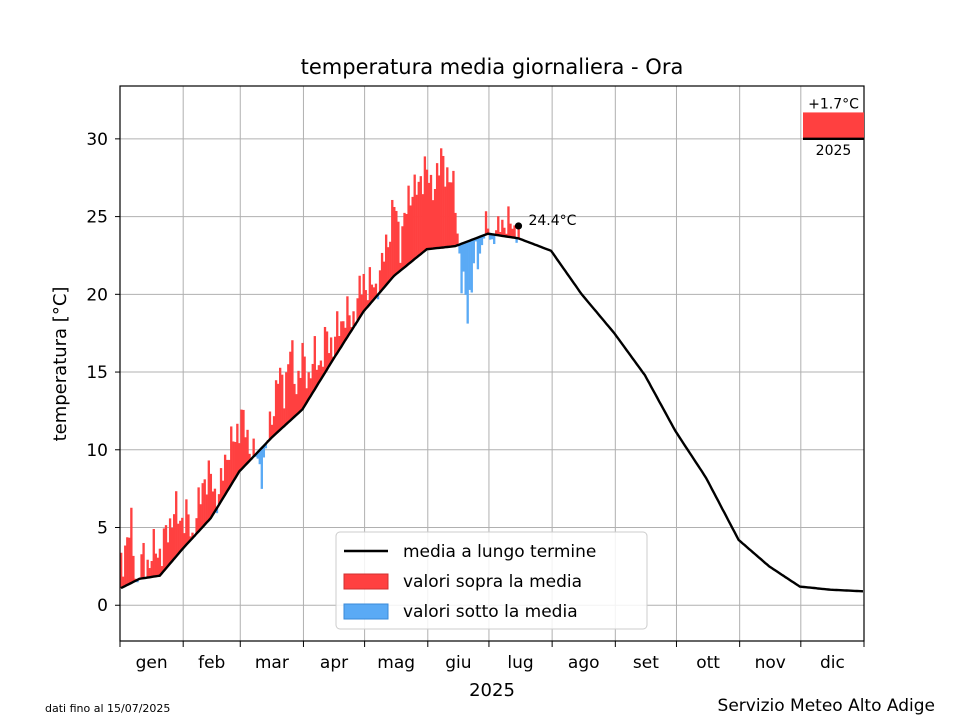  What do you see at coordinates (334, 663) in the screenshot?
I see `month-label-apr: apr` at bounding box center [334, 663].